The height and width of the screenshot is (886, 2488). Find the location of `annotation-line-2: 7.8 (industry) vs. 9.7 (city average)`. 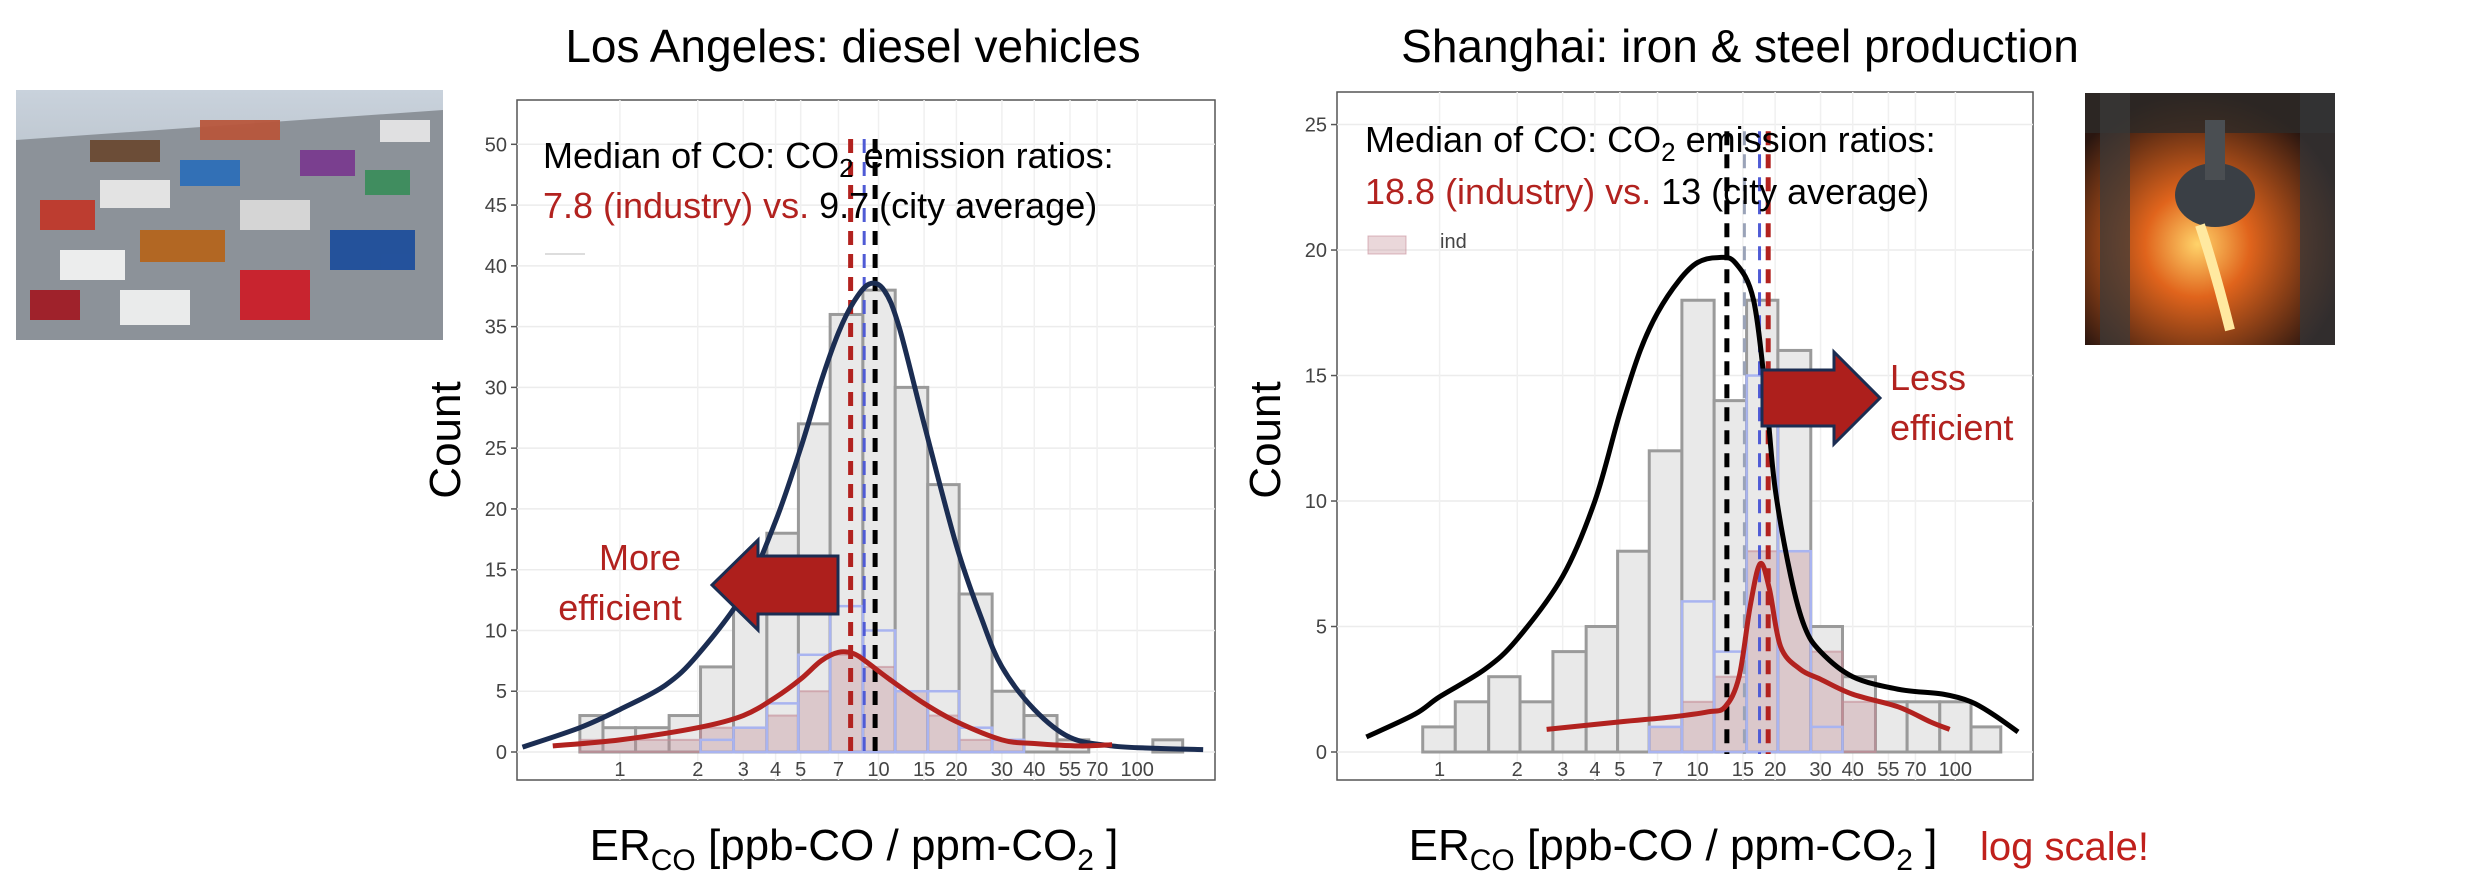

annotation-line-2: 7.8 (industry) vs. 9.7 (city average) is located at coordinates (820, 205).